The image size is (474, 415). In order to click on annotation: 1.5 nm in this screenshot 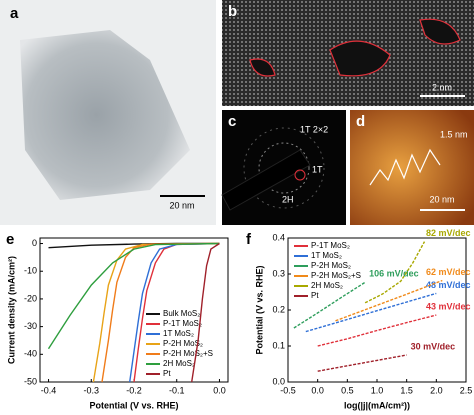, I will do `click(454, 134)`.